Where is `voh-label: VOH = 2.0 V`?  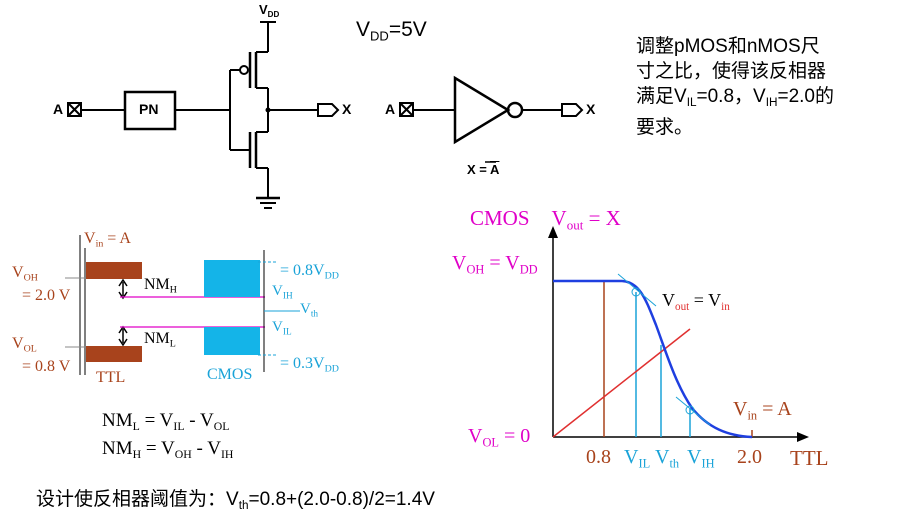 voh-label: VOH = 2.0 V is located at coordinates (41, 284).